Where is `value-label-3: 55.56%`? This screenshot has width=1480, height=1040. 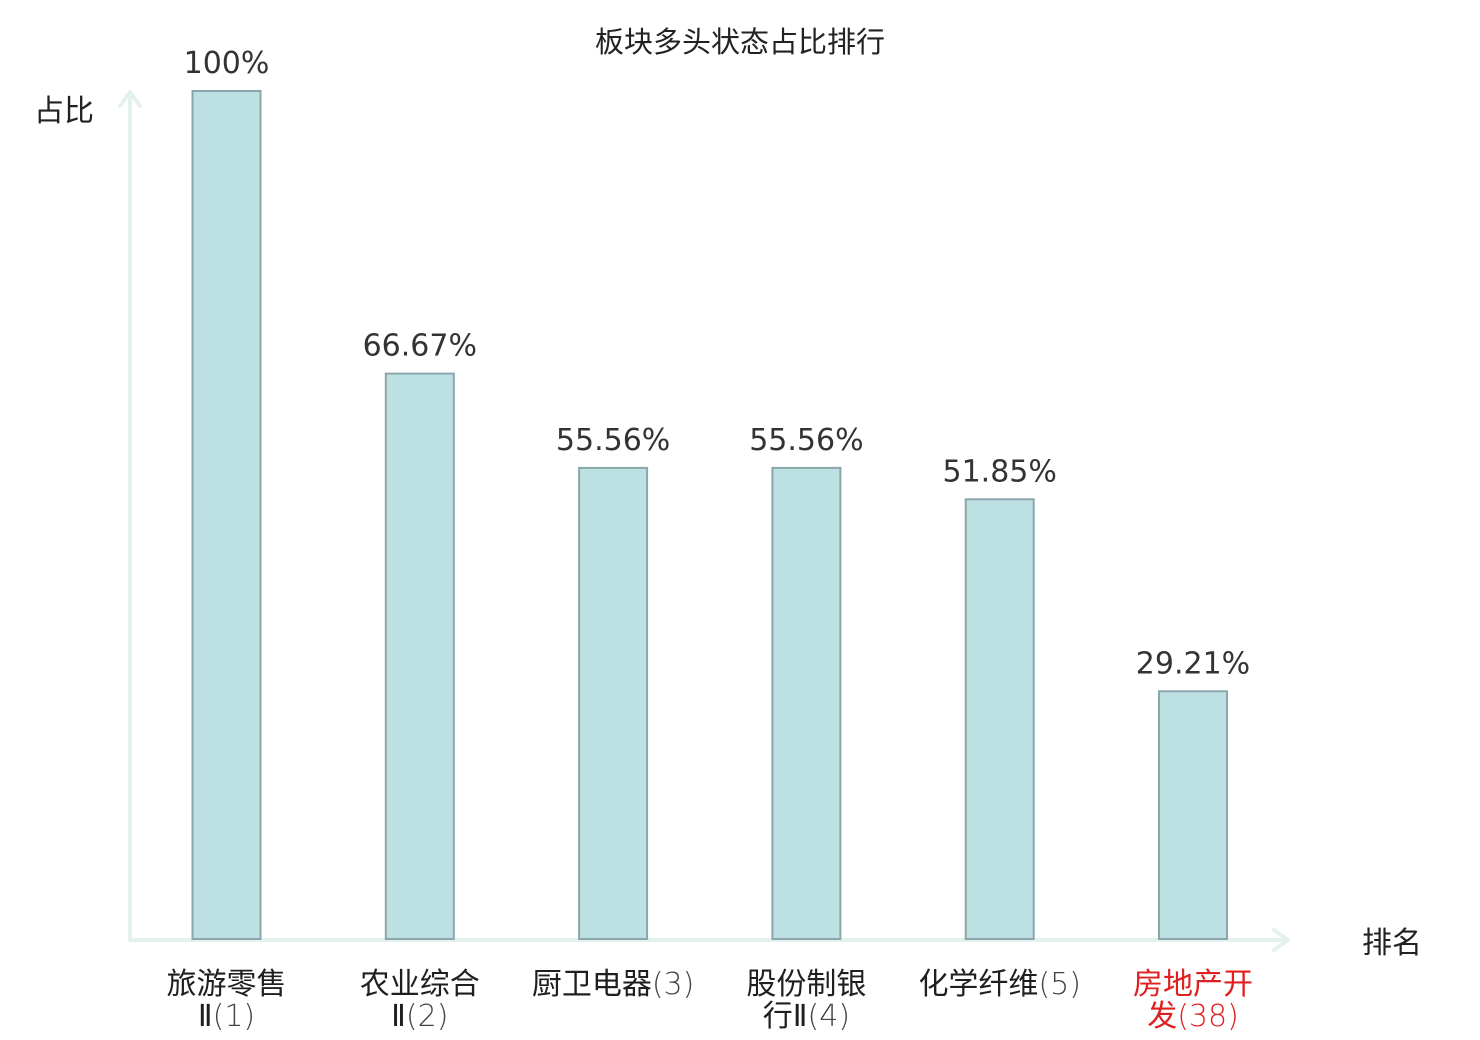 value-label-3: 55.56% is located at coordinates (613, 440).